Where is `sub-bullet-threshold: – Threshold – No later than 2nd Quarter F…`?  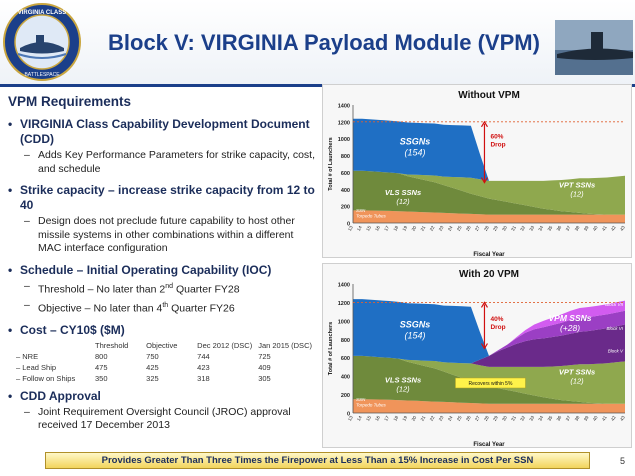 sub-bullet-threshold: – Threshold – No later than 2nd Quarter F… is located at coordinates (132, 287).